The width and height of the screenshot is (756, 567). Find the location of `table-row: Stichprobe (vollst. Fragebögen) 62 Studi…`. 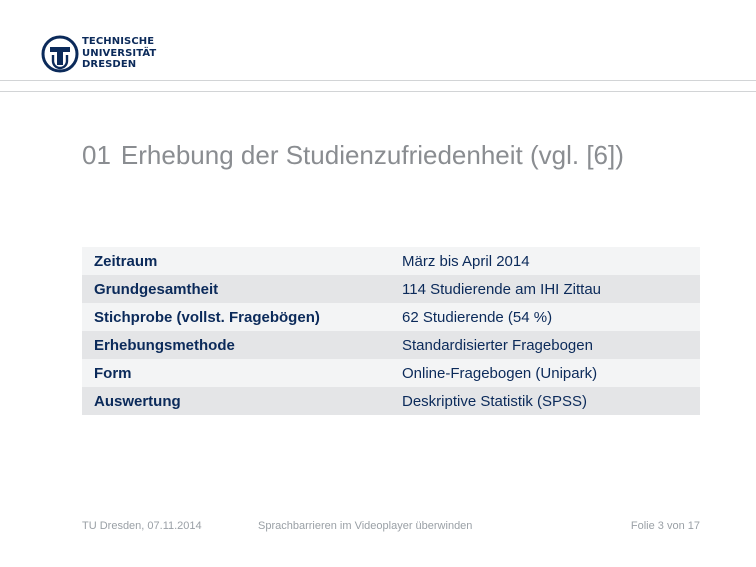

table-row: Stichprobe (vollst. Fragebögen) 62 Studi… is located at coordinates (391, 317).